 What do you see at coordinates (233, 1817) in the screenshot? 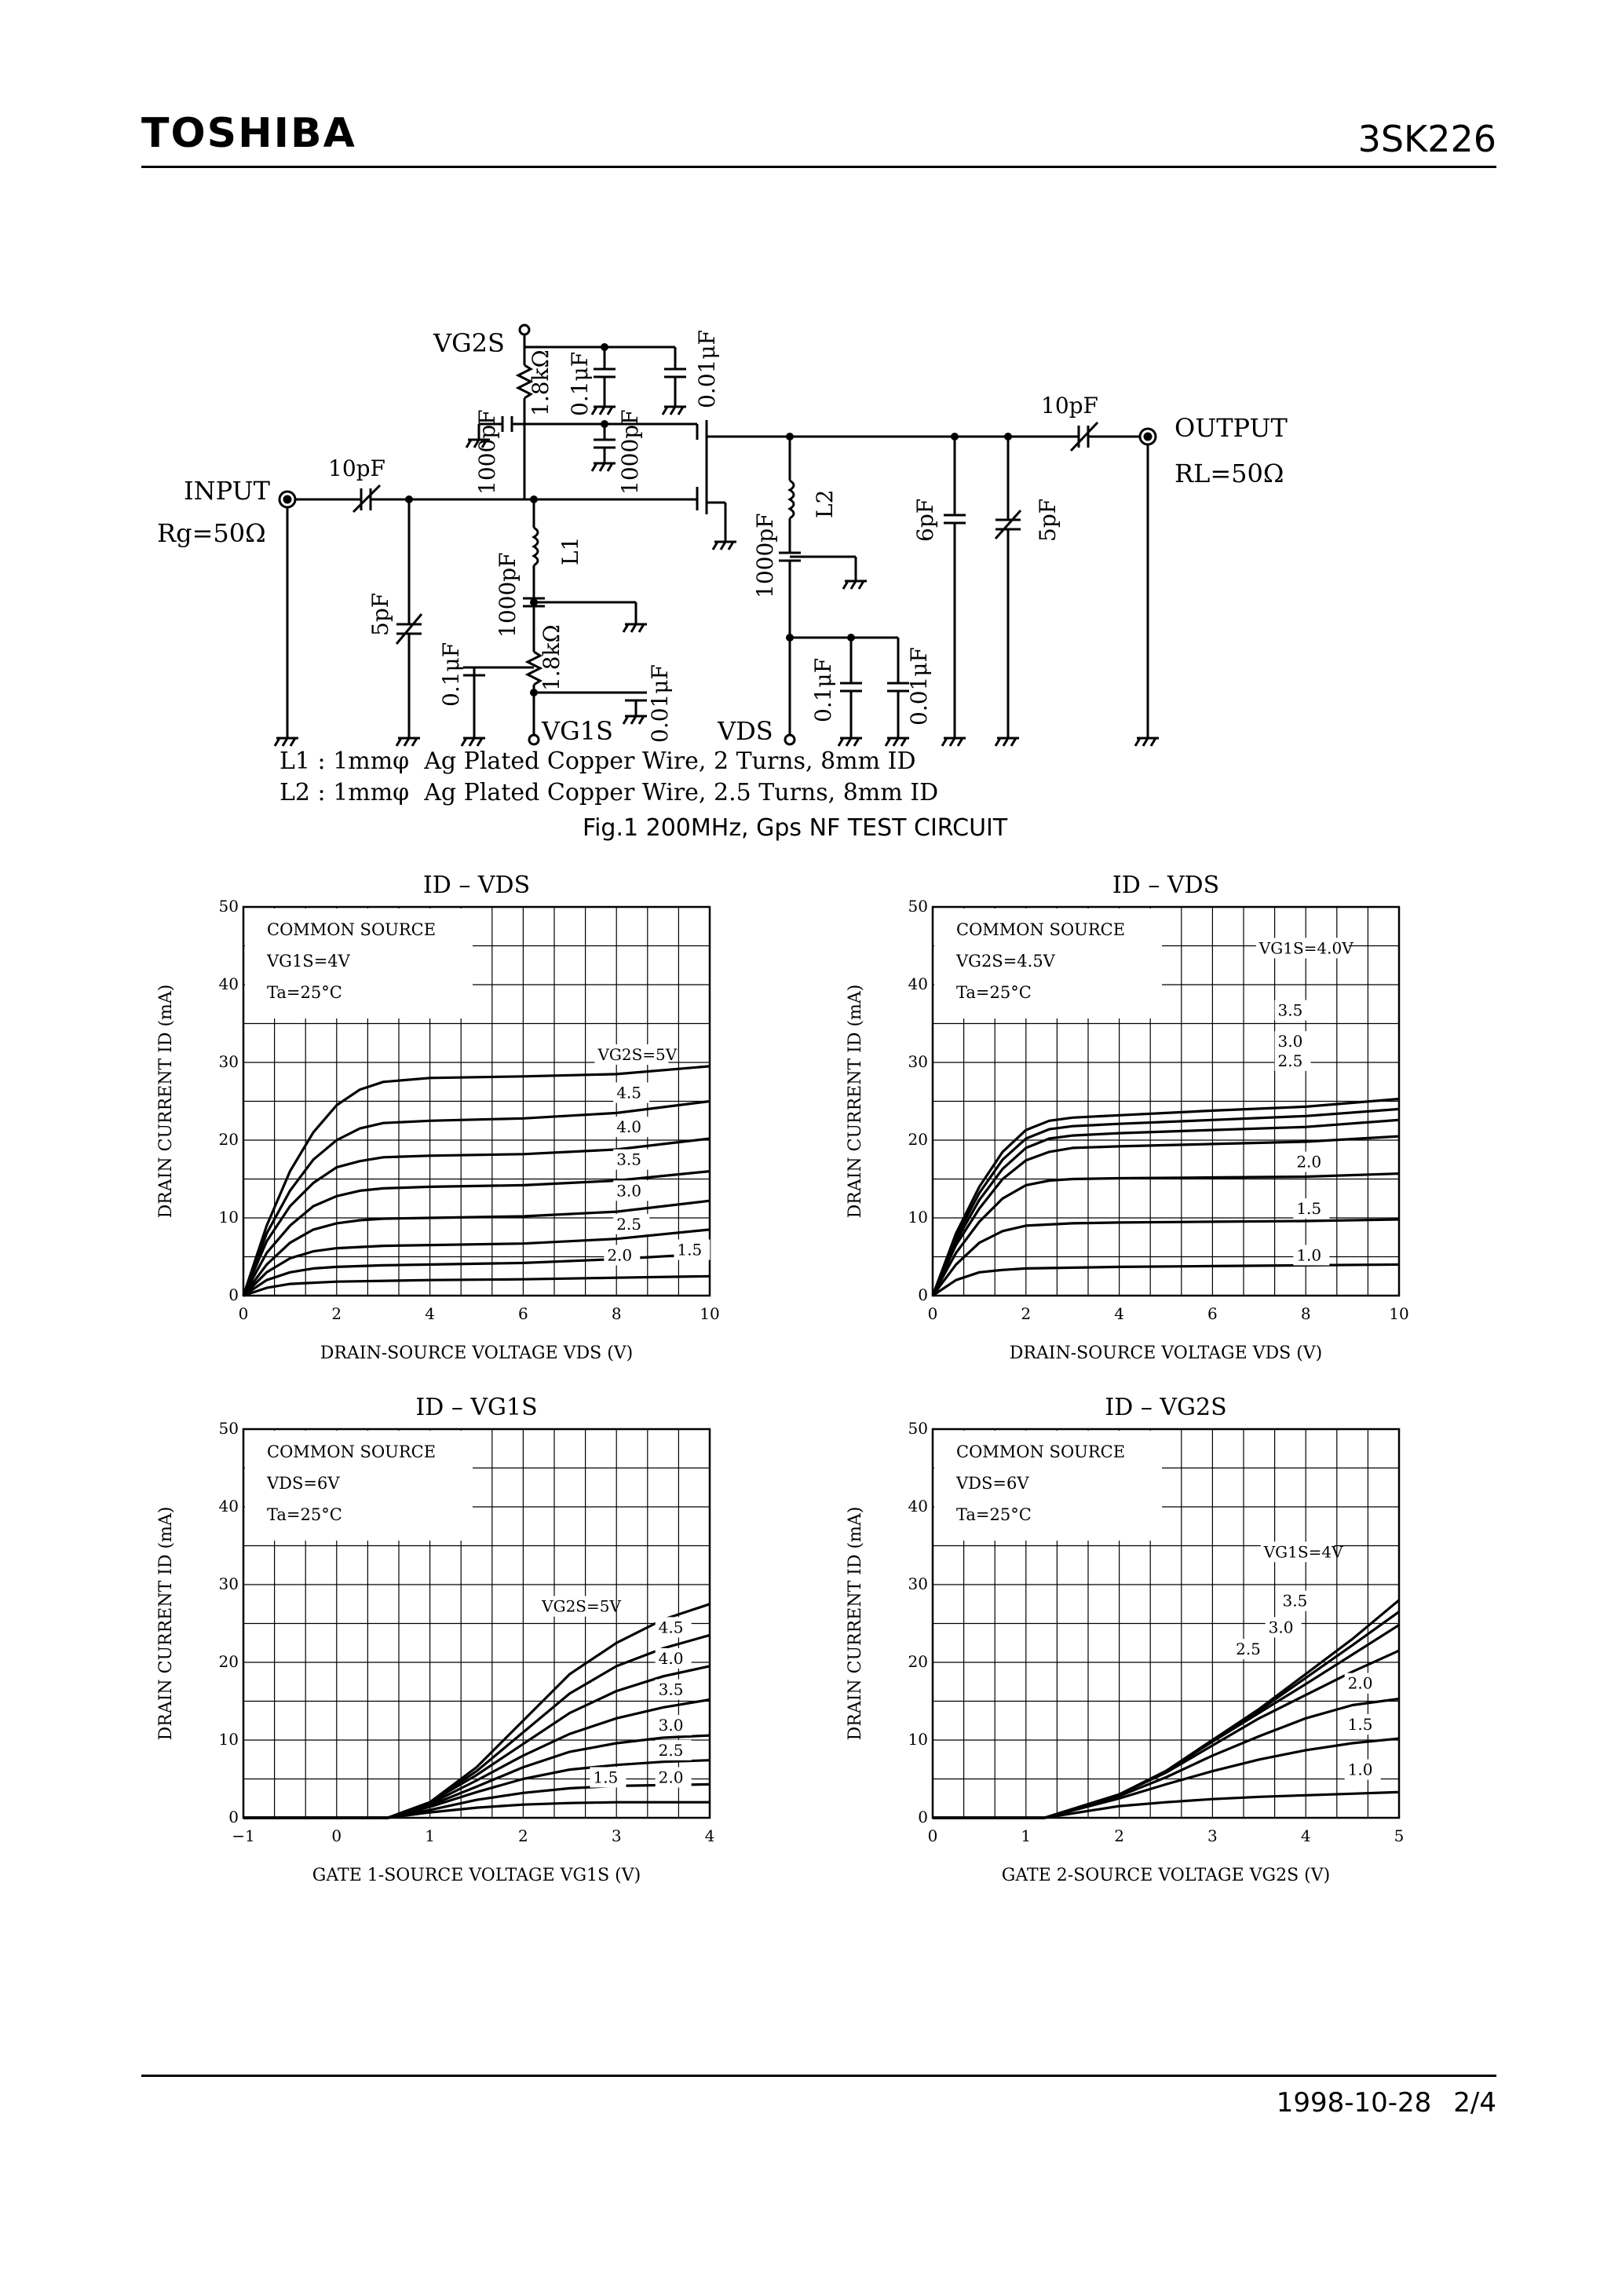
I see `y-tick-label: 0` at bounding box center [233, 1817].